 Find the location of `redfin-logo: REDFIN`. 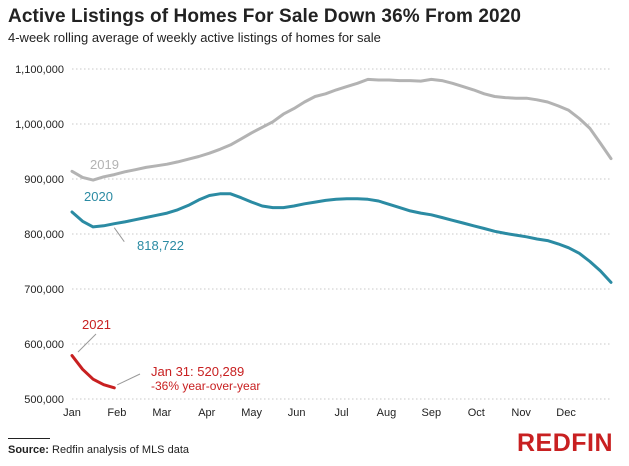

redfin-logo: REDFIN is located at coordinates (565, 443).